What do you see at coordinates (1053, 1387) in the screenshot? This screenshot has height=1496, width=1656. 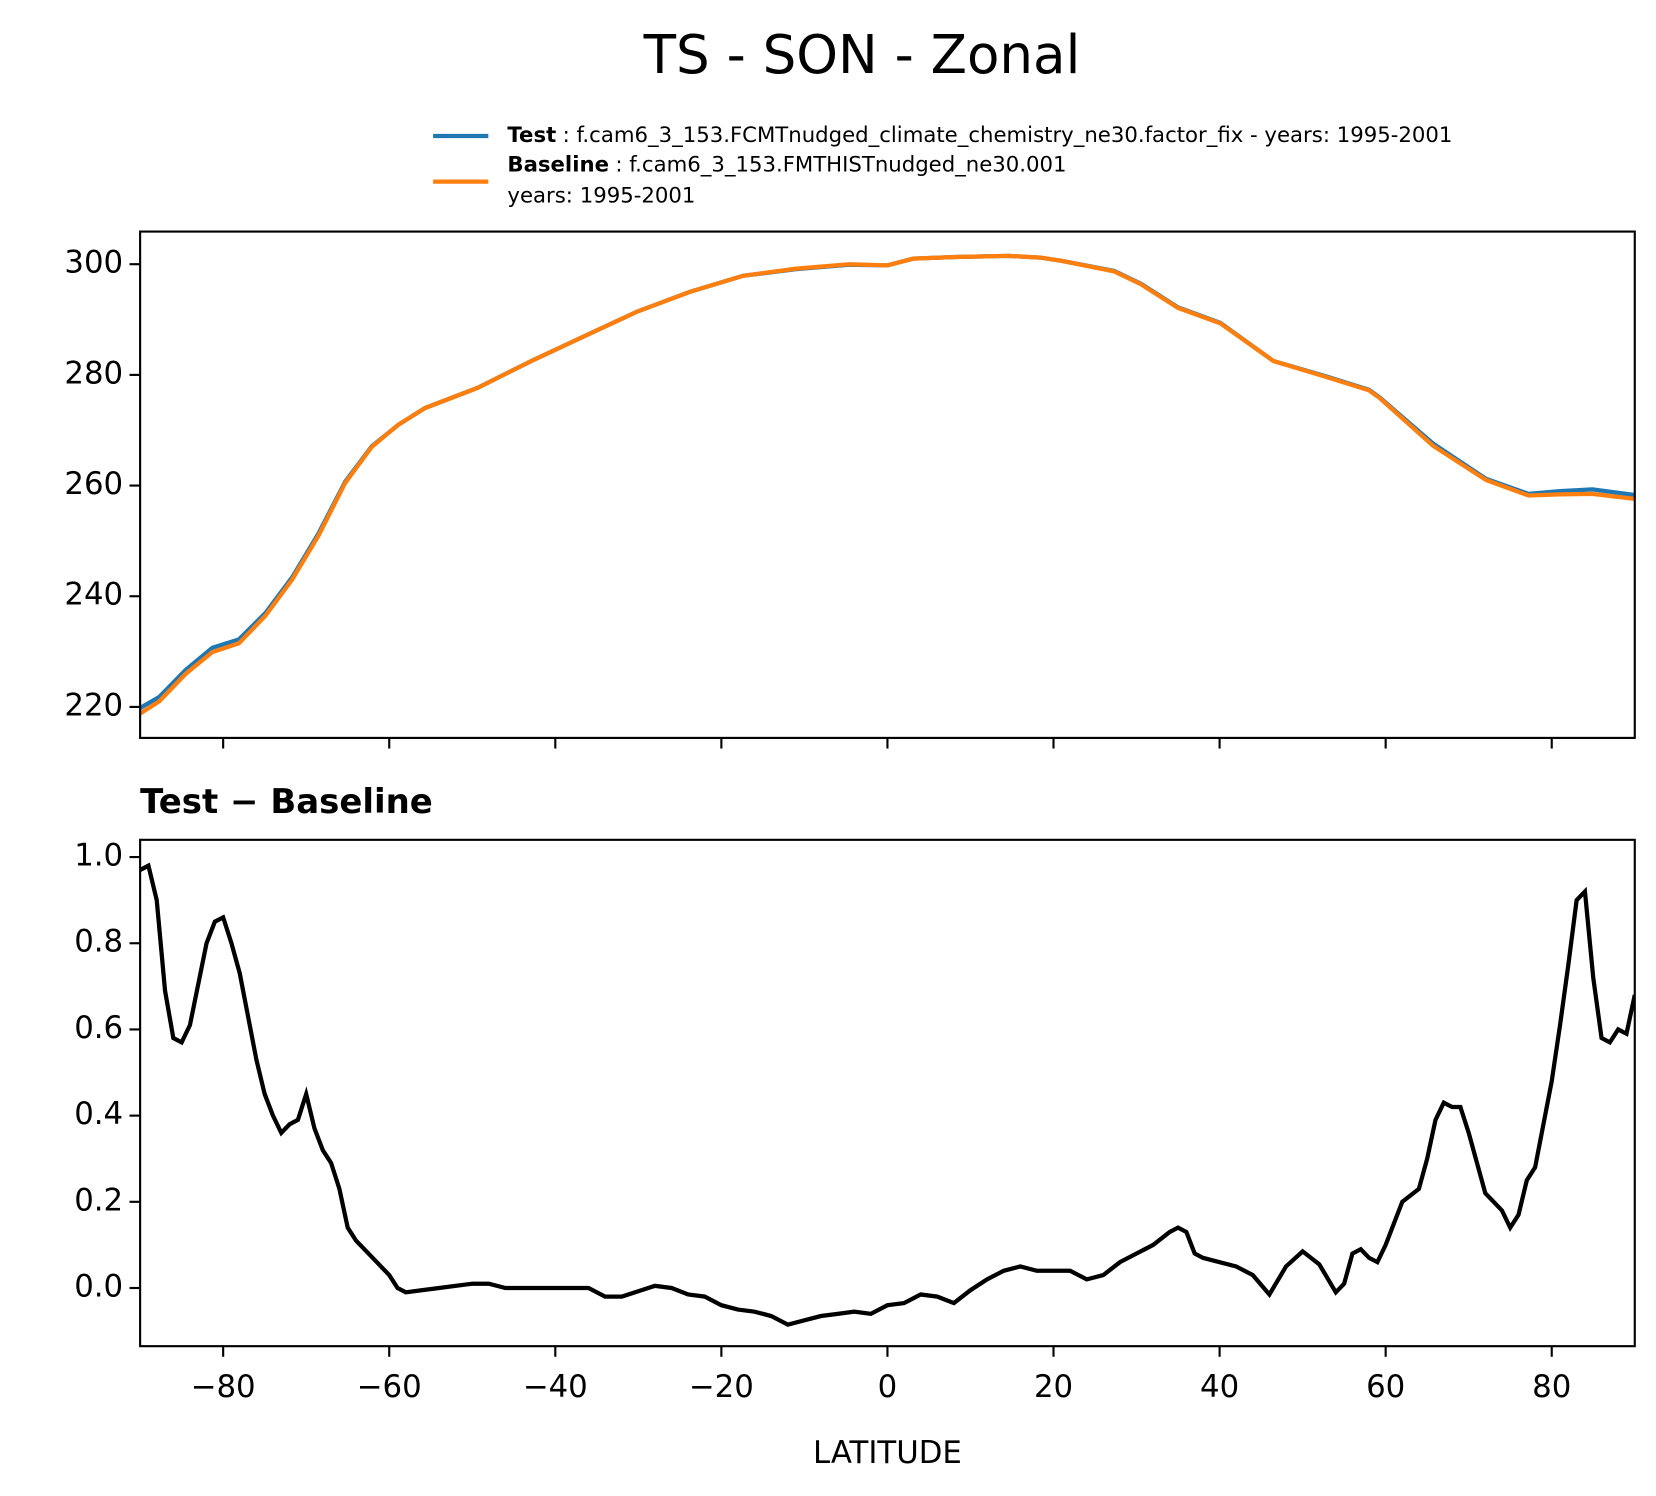 I see `x-tick-label: 20` at bounding box center [1053, 1387].